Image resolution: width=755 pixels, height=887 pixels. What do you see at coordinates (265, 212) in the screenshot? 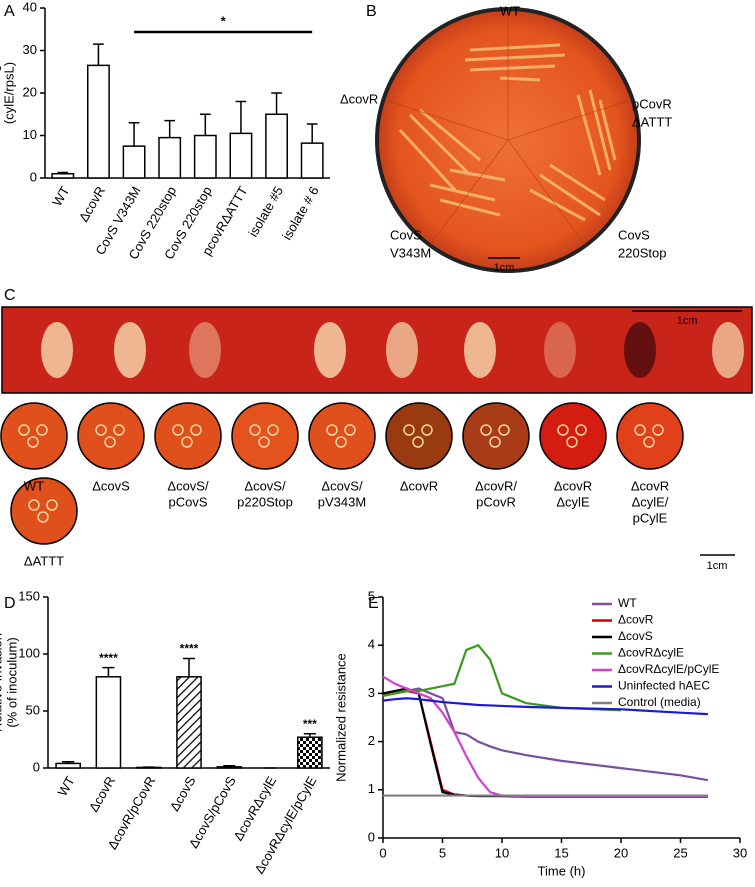
I see `x-tick-label: isolate #5` at bounding box center [265, 212].